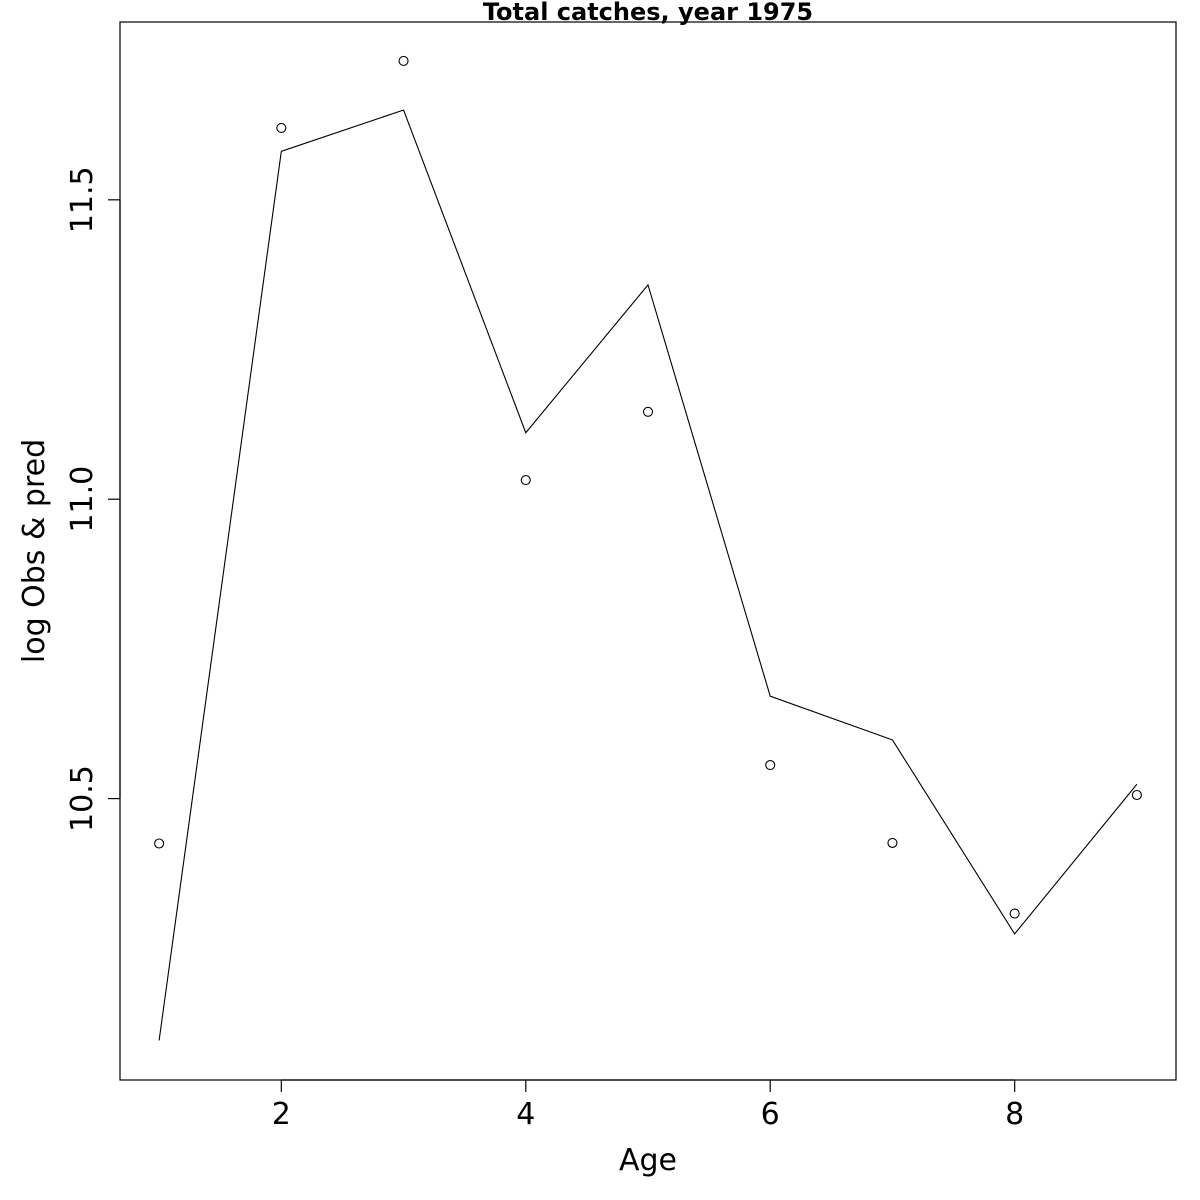 Image resolution: width=1200 pixels, height=1200 pixels. Describe the element at coordinates (770, 1114) in the screenshot. I see `x-tick-label: 6` at that location.